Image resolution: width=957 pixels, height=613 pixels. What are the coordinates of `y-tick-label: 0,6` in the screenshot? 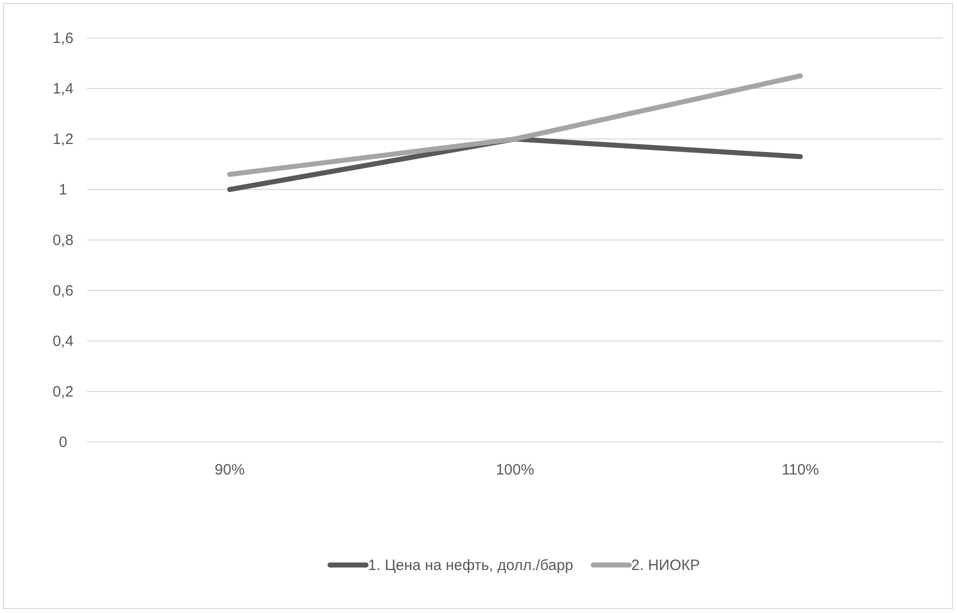 It's located at (63, 291).